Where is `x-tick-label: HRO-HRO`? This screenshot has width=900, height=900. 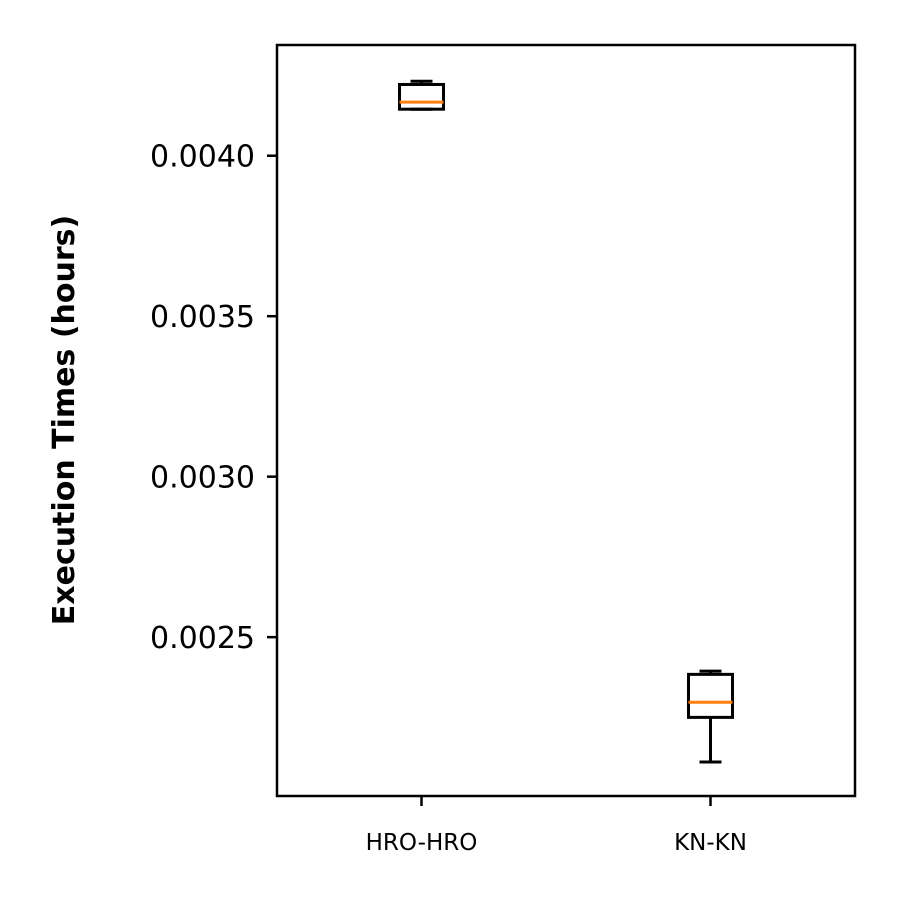 x-tick-label: HRO-HRO is located at coordinates (422, 843).